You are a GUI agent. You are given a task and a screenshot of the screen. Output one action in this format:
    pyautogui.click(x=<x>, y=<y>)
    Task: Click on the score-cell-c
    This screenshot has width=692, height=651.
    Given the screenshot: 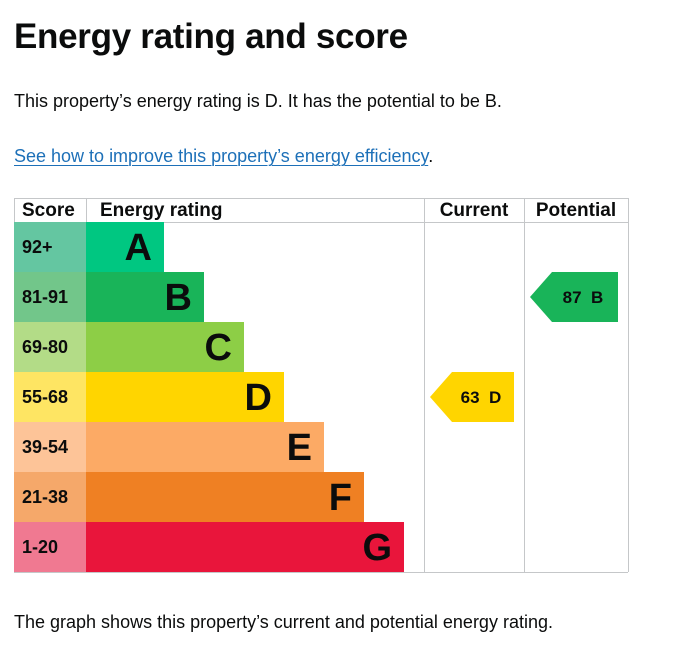 What is the action you would take?
    pyautogui.click(x=50, y=347)
    